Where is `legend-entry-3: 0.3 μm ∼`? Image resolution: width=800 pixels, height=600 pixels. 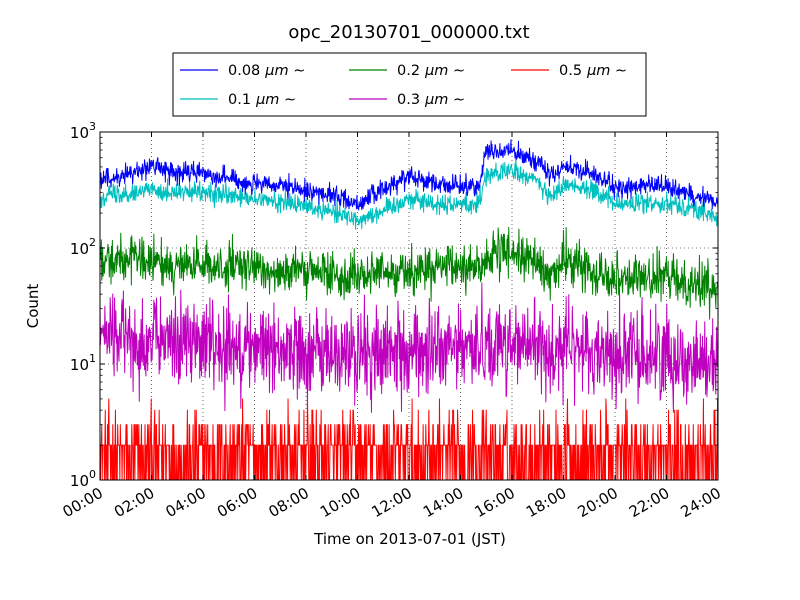 legend-entry-3: 0.3 μm ∼ is located at coordinates (431, 100).